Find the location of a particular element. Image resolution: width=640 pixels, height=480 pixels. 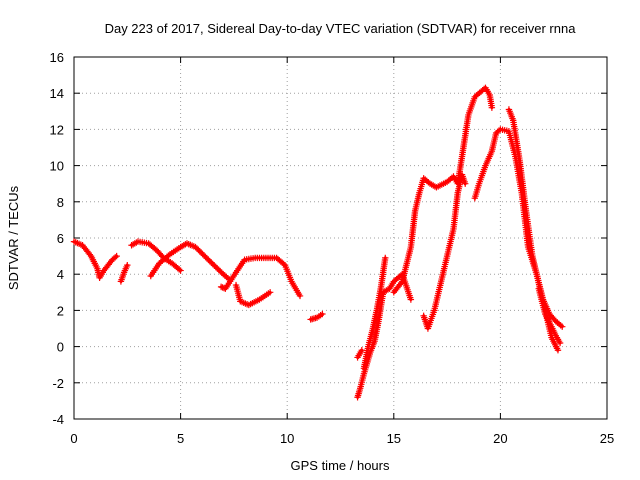

y-tick-label: 4 is located at coordinates (60, 274).